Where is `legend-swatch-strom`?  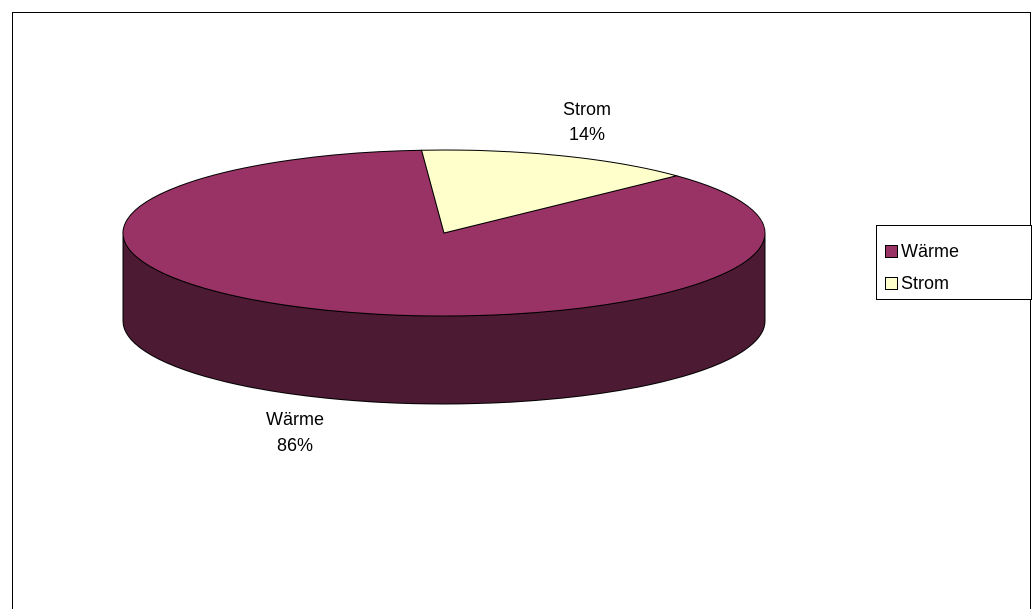 legend-swatch-strom is located at coordinates (891, 283).